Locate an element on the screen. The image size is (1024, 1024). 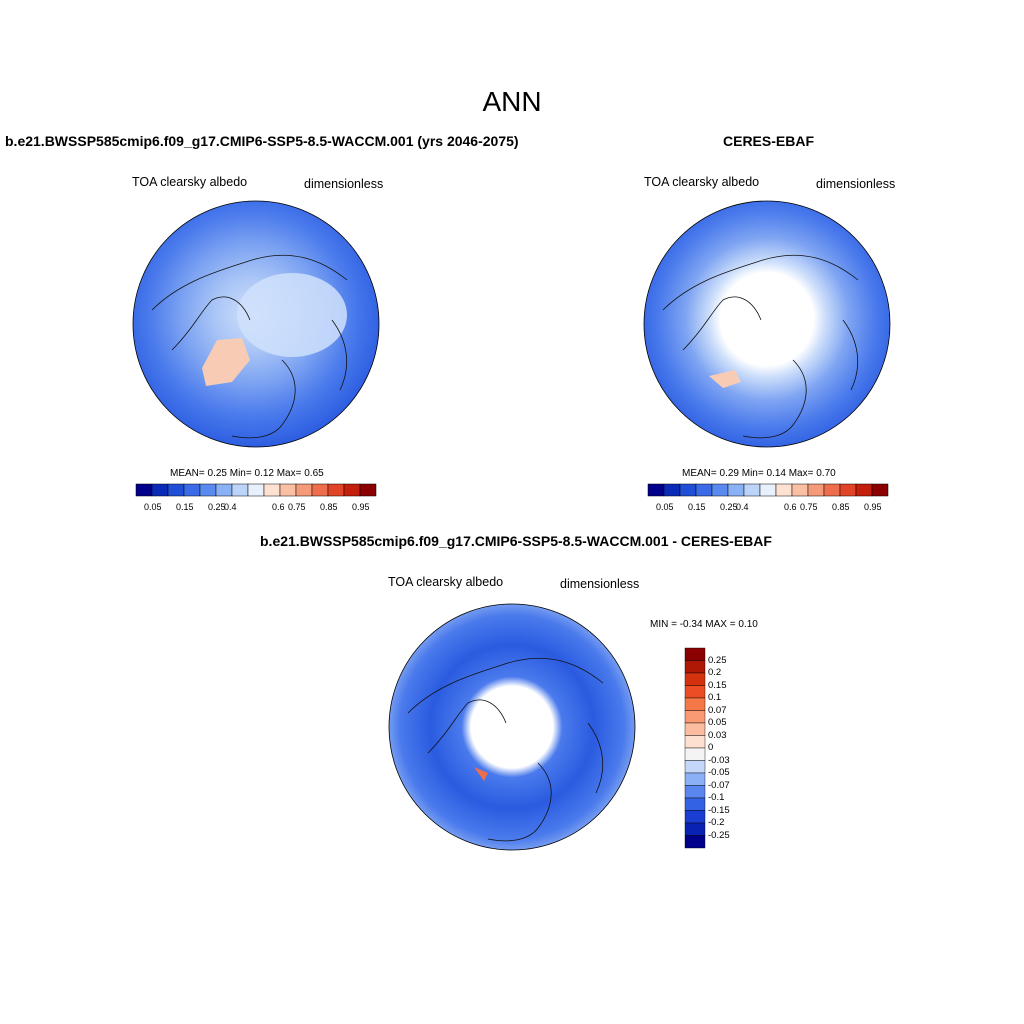
panel2-variable-label: TOA clearsky albedo is located at coordinates (702, 182).